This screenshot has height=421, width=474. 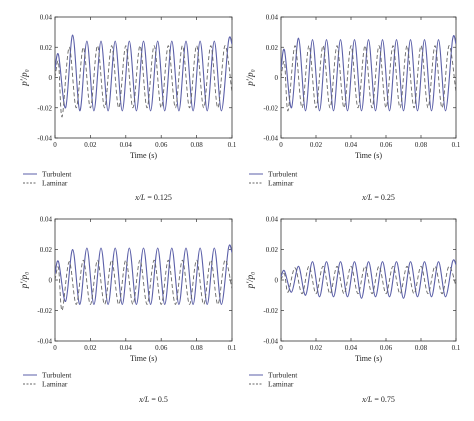 I want to click on caption-value: = 0.25, so click(x=383, y=197).